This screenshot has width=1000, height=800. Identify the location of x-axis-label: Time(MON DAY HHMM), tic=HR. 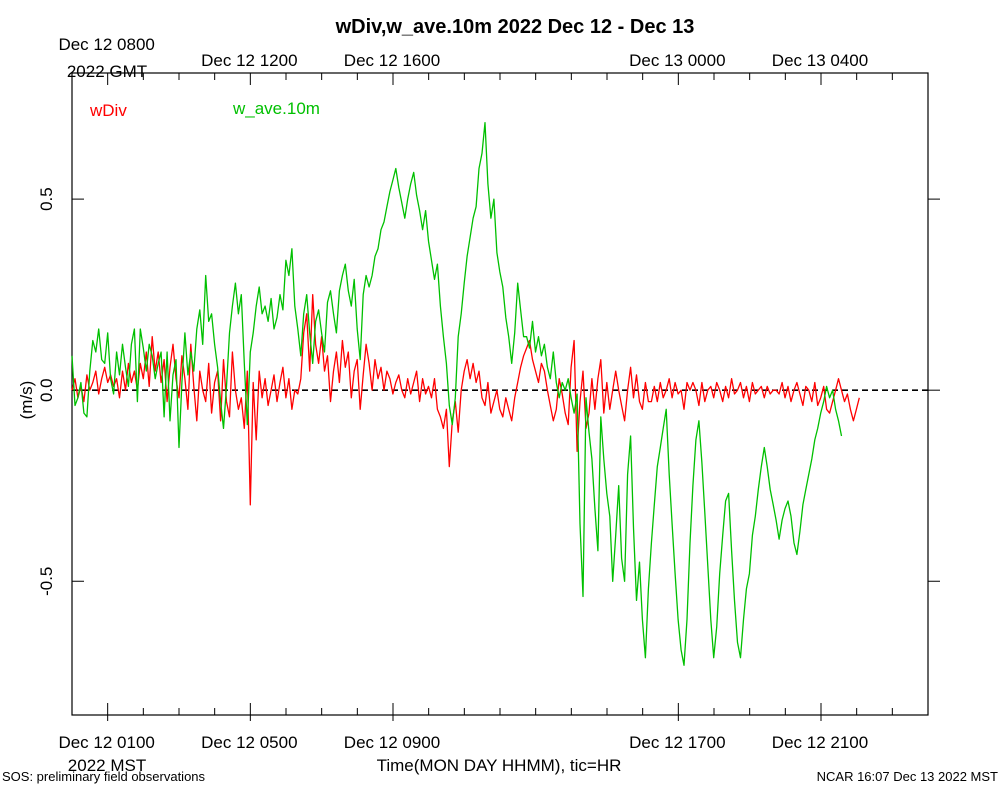
(499, 765).